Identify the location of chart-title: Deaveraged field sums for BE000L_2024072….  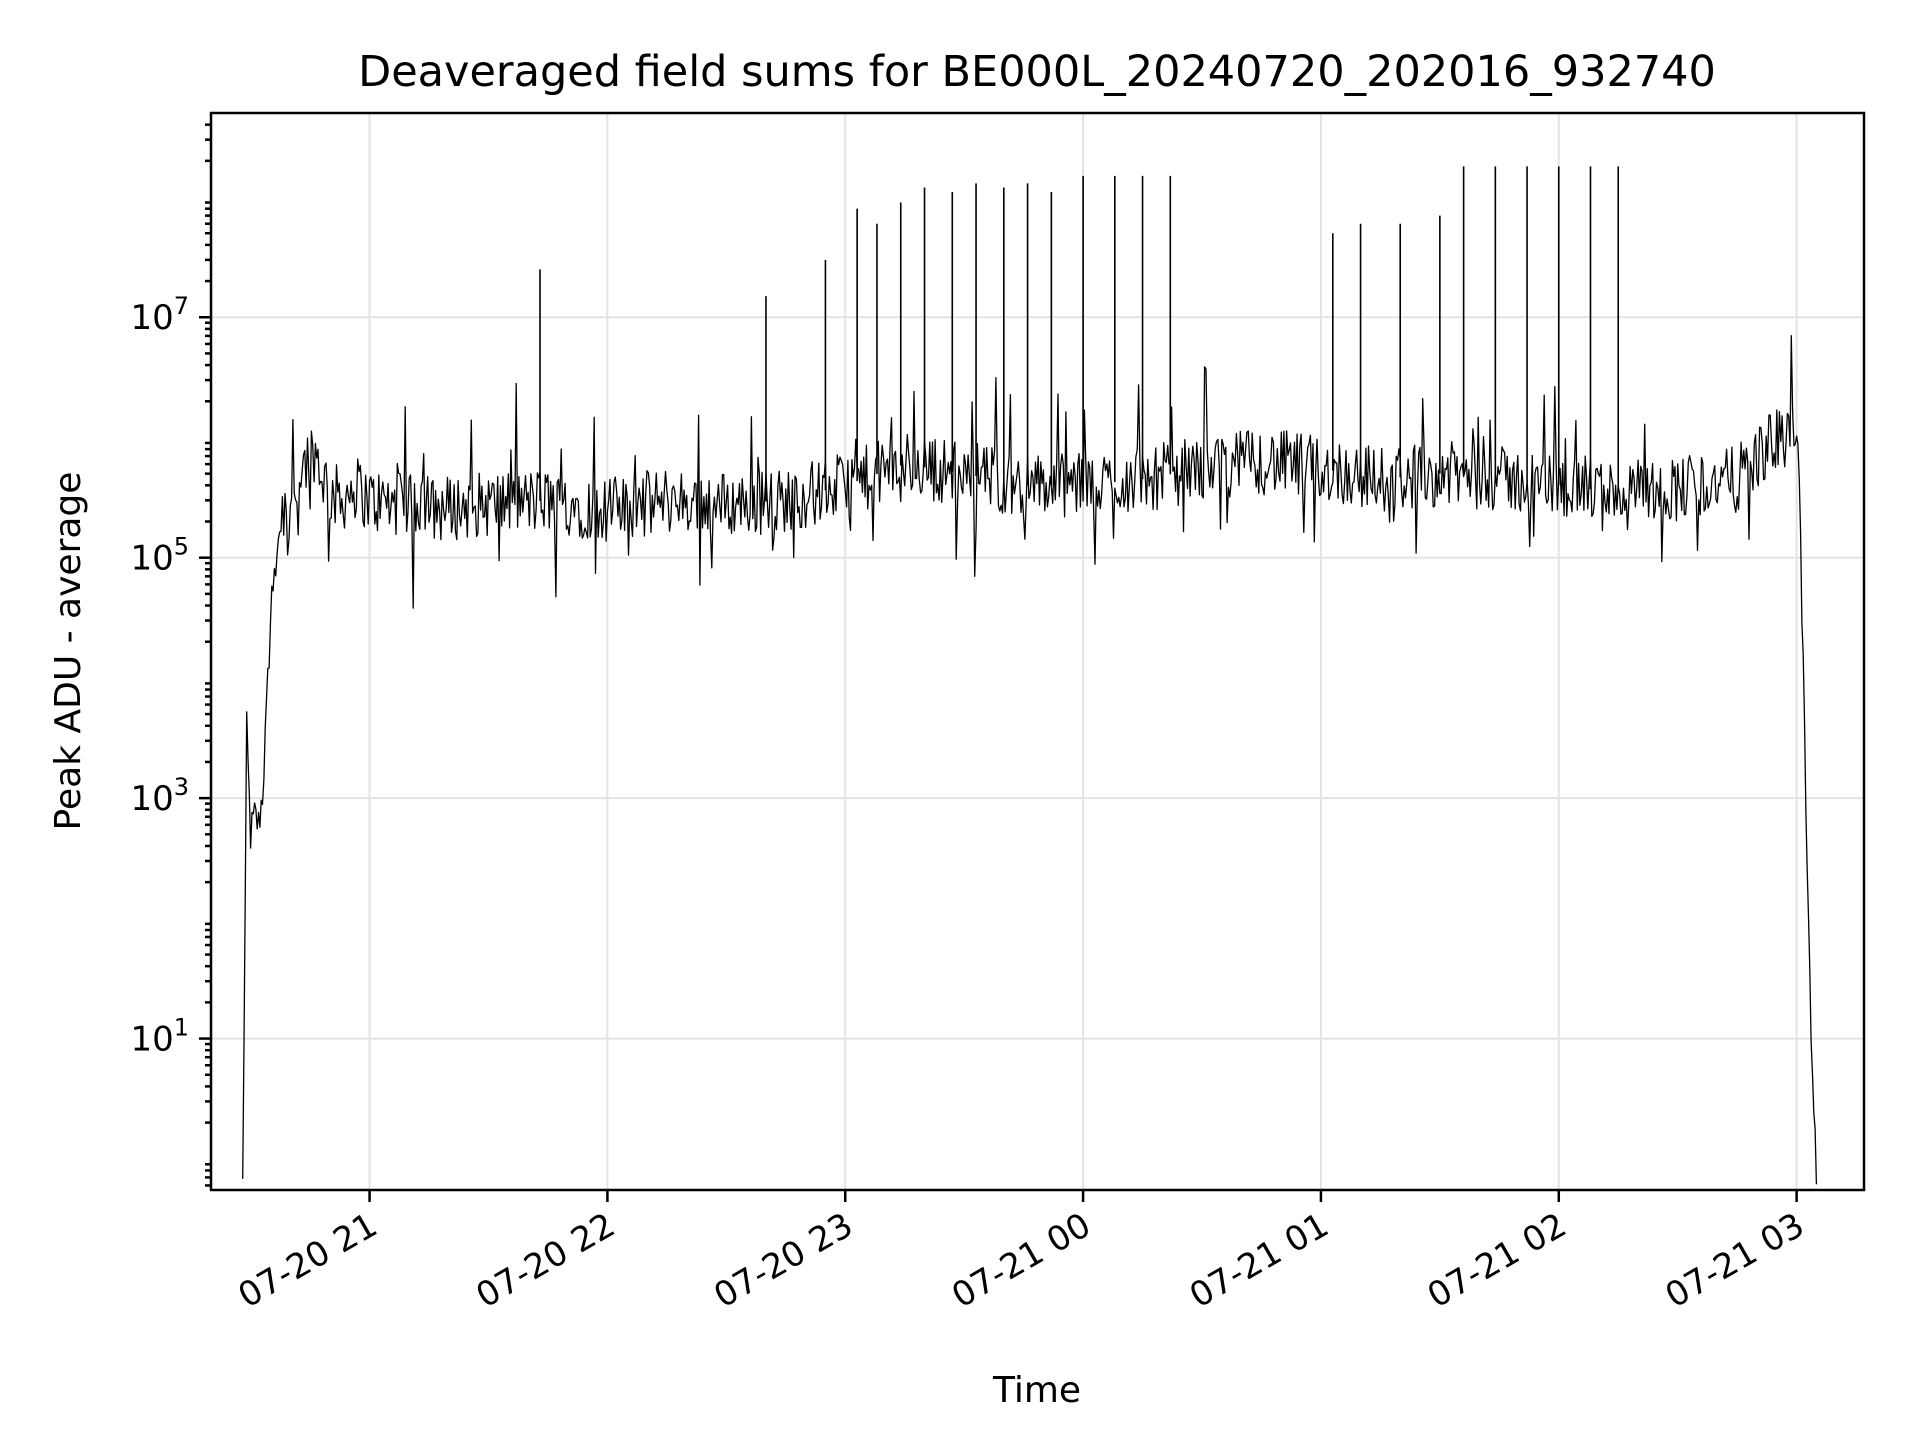
(1037, 72).